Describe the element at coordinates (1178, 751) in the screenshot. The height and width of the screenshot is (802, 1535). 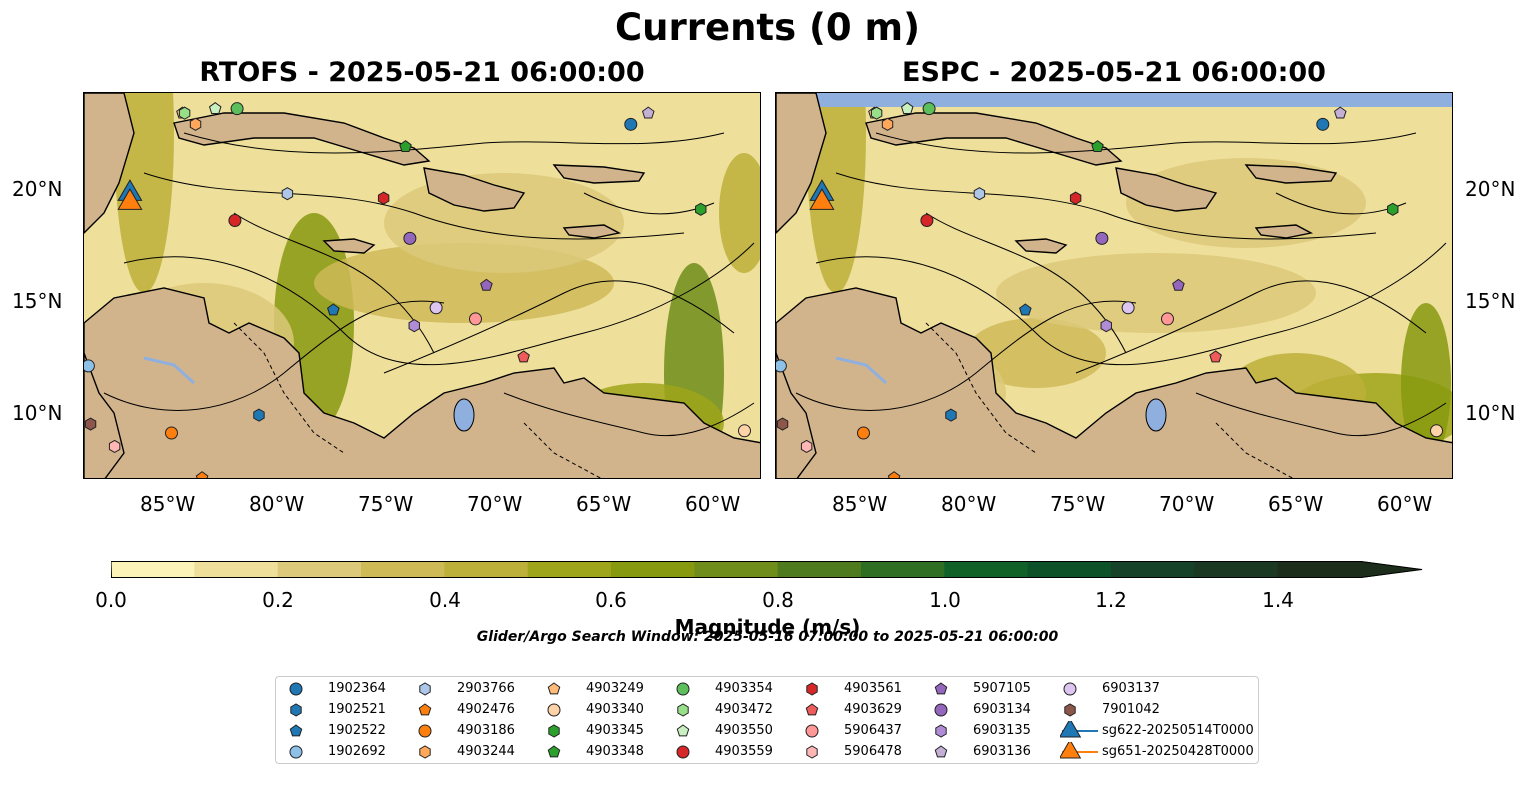
I see `legend-label: sg651-20250428T0000` at that location.